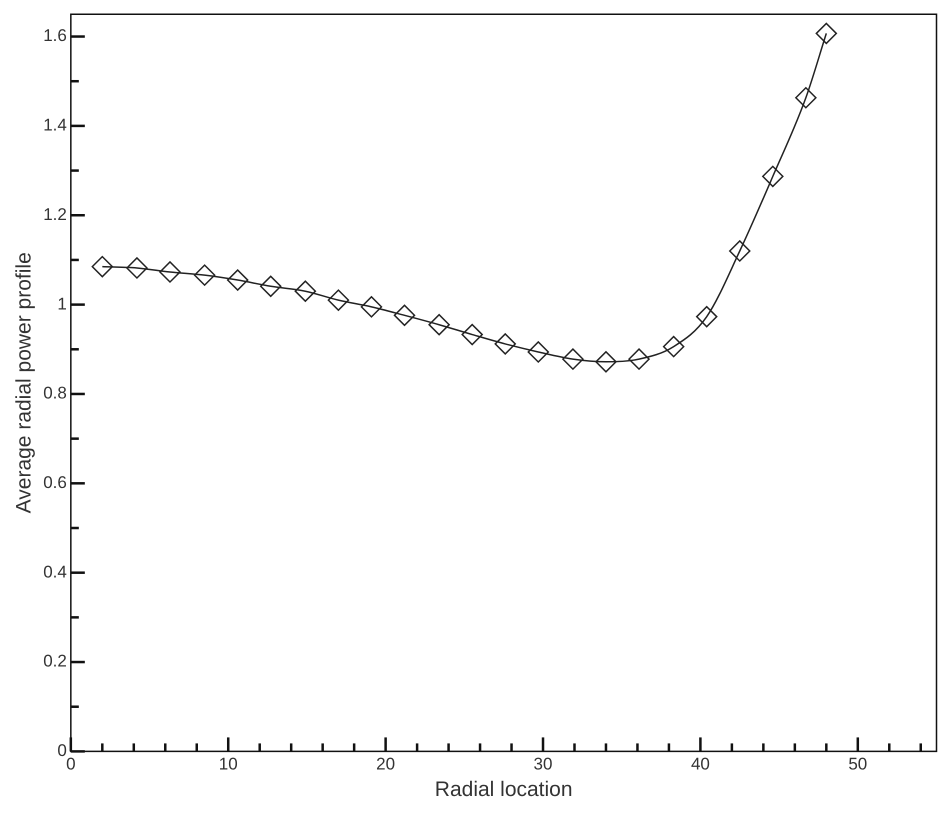  I want to click on x-tick-label: 30, so click(543, 764).